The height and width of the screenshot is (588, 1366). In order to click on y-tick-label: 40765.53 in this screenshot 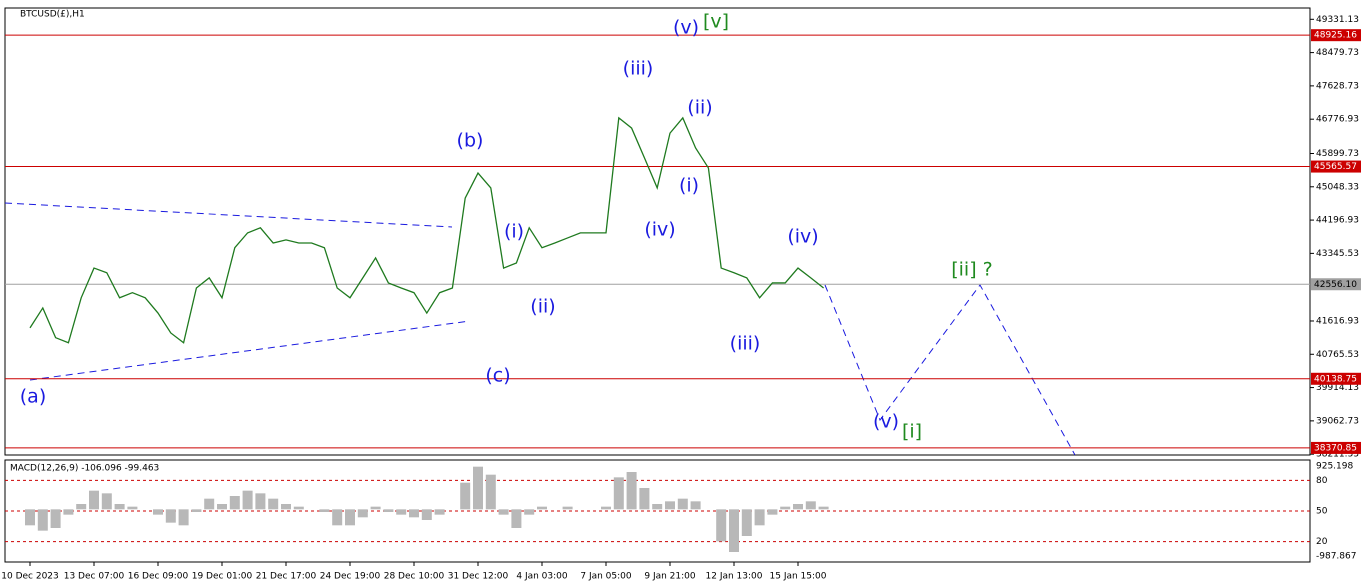, I will do `click(1337, 355)`.